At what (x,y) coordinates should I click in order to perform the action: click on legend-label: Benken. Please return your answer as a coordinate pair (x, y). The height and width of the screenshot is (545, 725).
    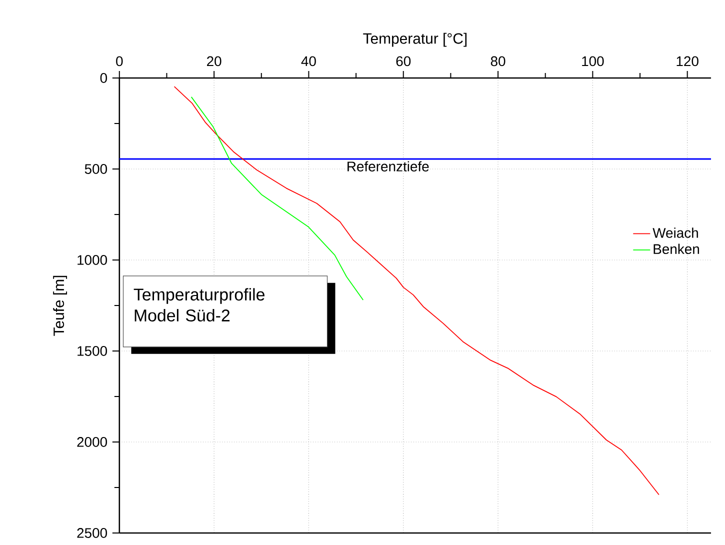
    Looking at the image, I should click on (677, 249).